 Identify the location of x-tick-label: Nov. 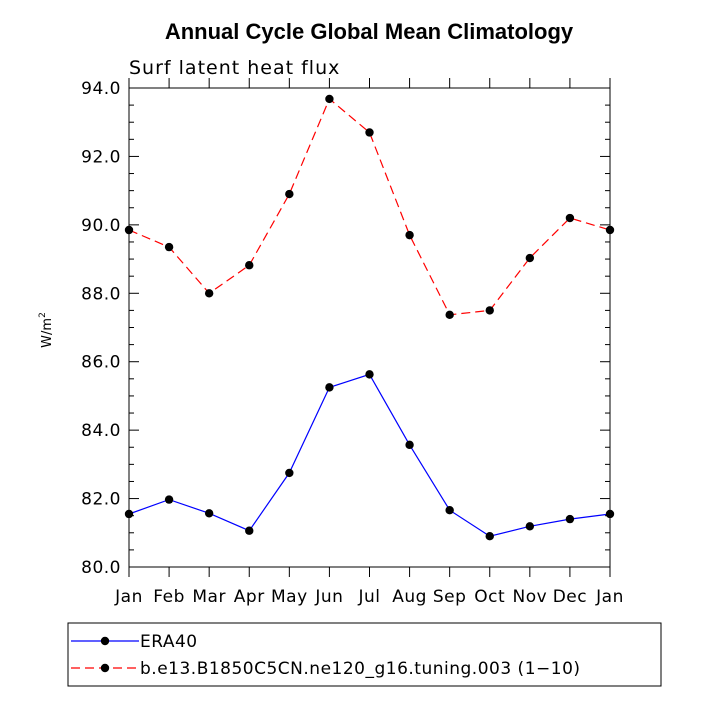
(529, 597).